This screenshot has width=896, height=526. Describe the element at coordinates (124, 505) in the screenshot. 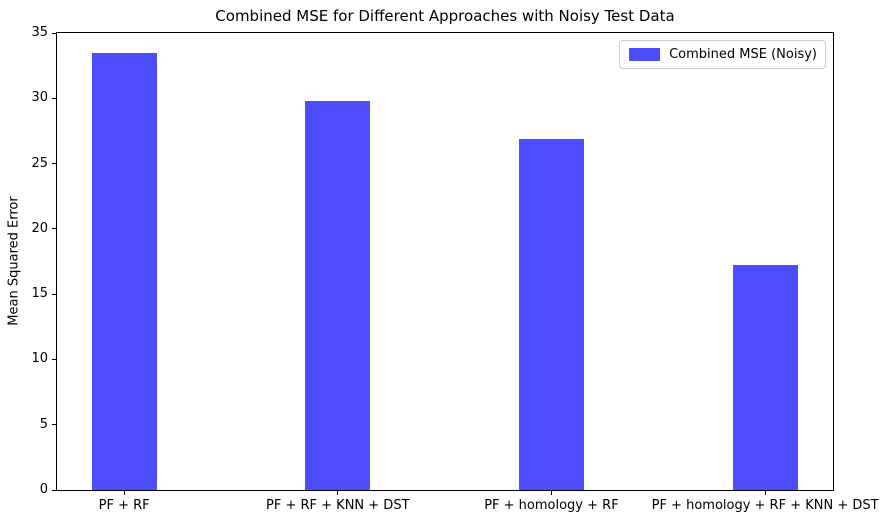

I see `x-tick-label: PF + RF` at that location.